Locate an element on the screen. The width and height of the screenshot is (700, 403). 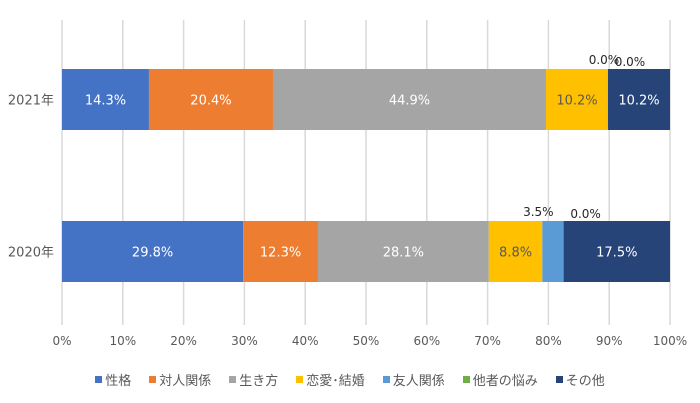
legend-label: 恋愛･結婚 is located at coordinates (335, 381).